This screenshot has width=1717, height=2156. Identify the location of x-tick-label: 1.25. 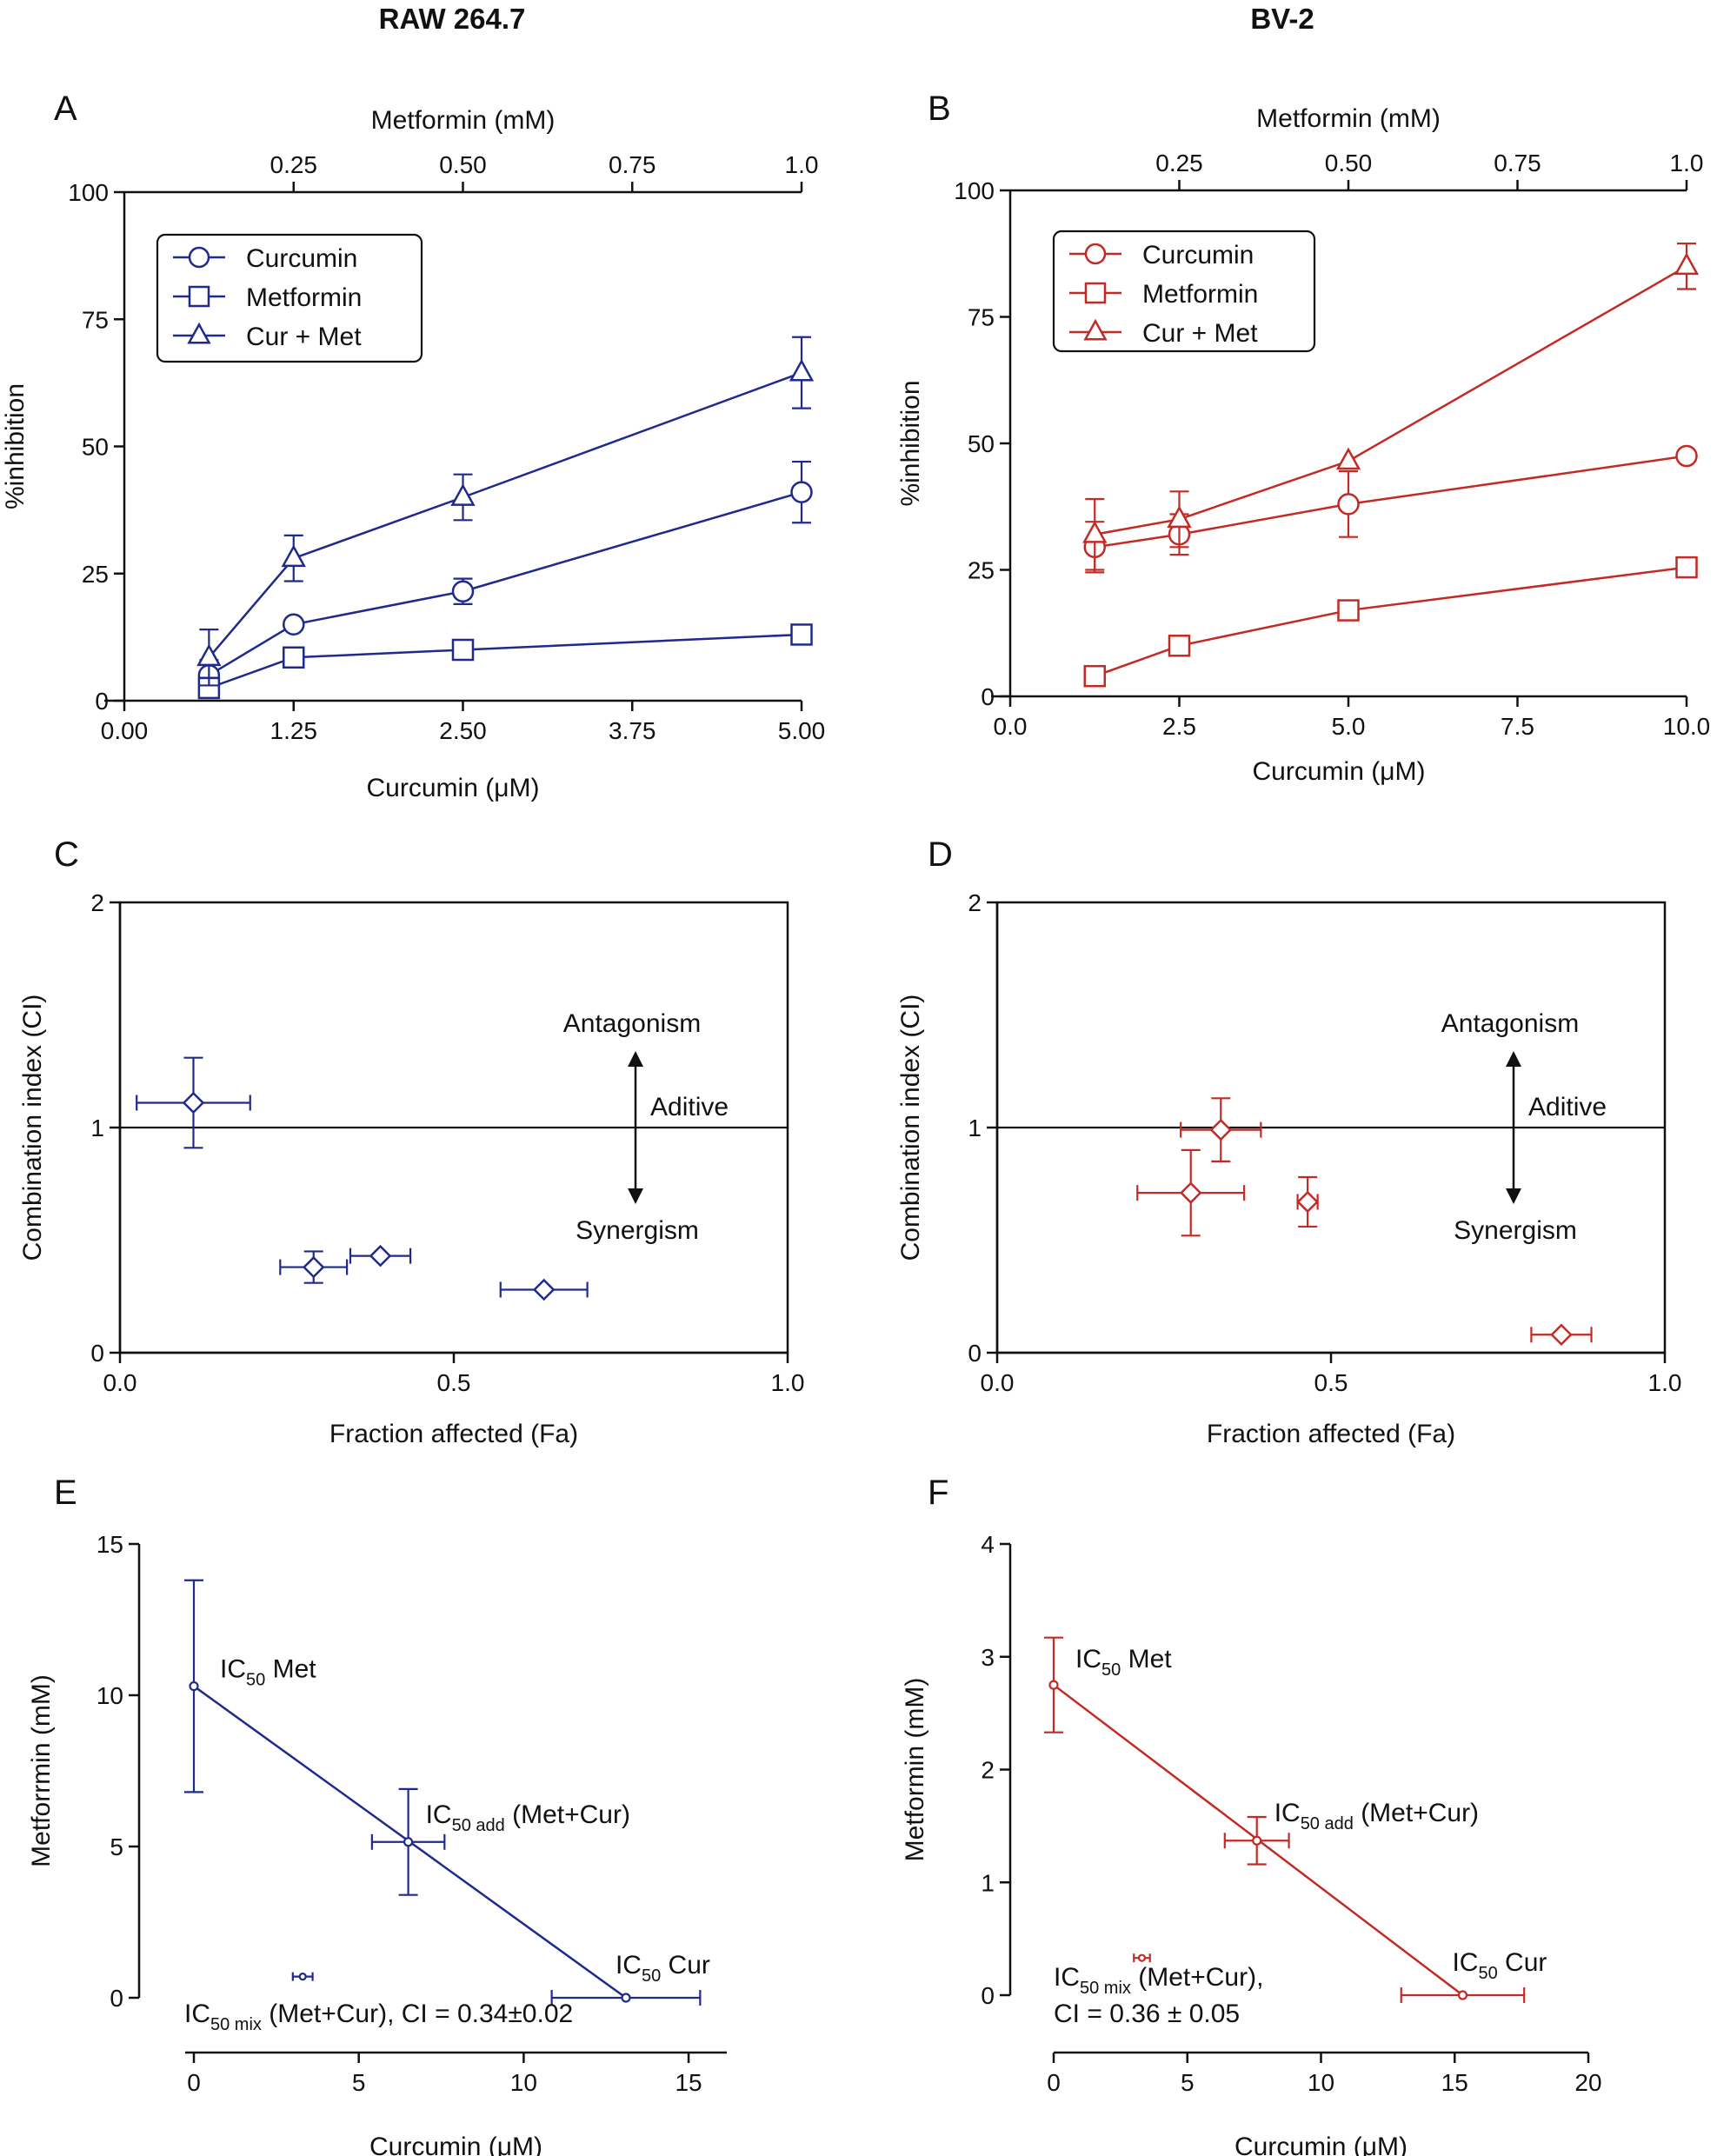
(294, 730).